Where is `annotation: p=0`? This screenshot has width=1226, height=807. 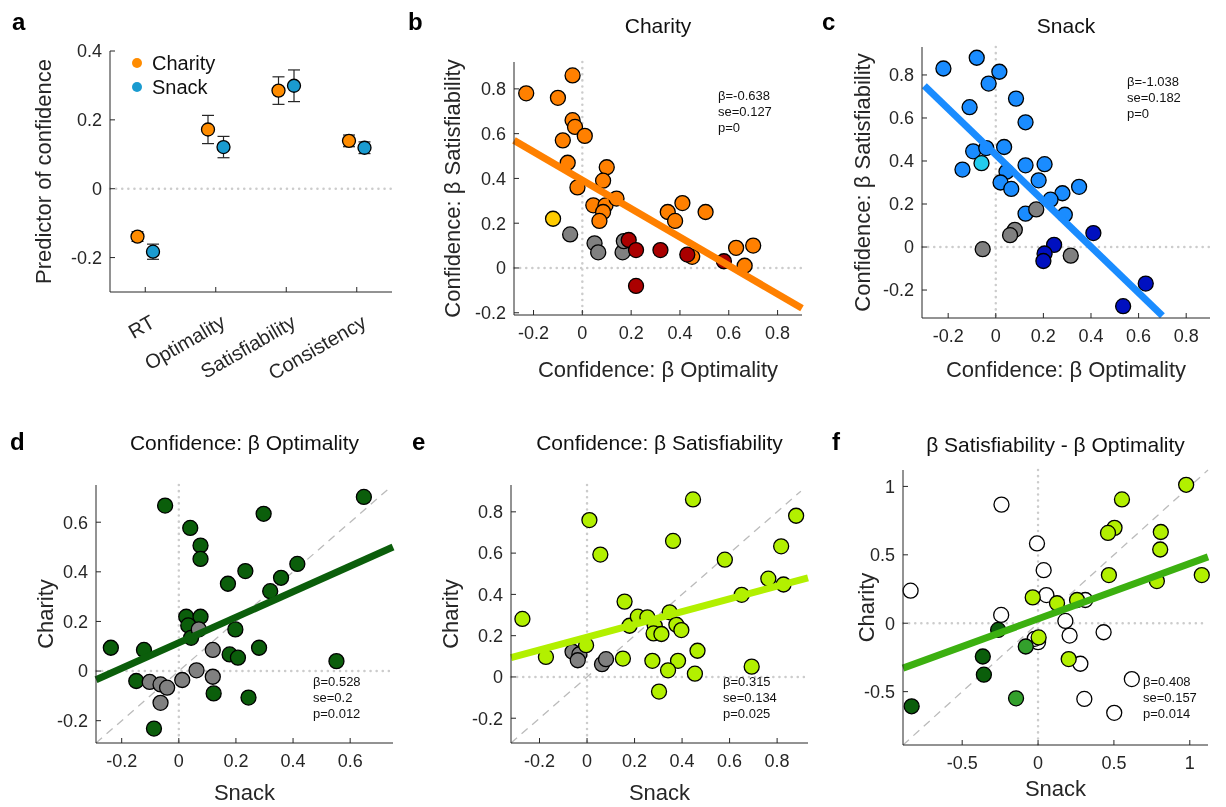
annotation: p=0 is located at coordinates (1138, 113).